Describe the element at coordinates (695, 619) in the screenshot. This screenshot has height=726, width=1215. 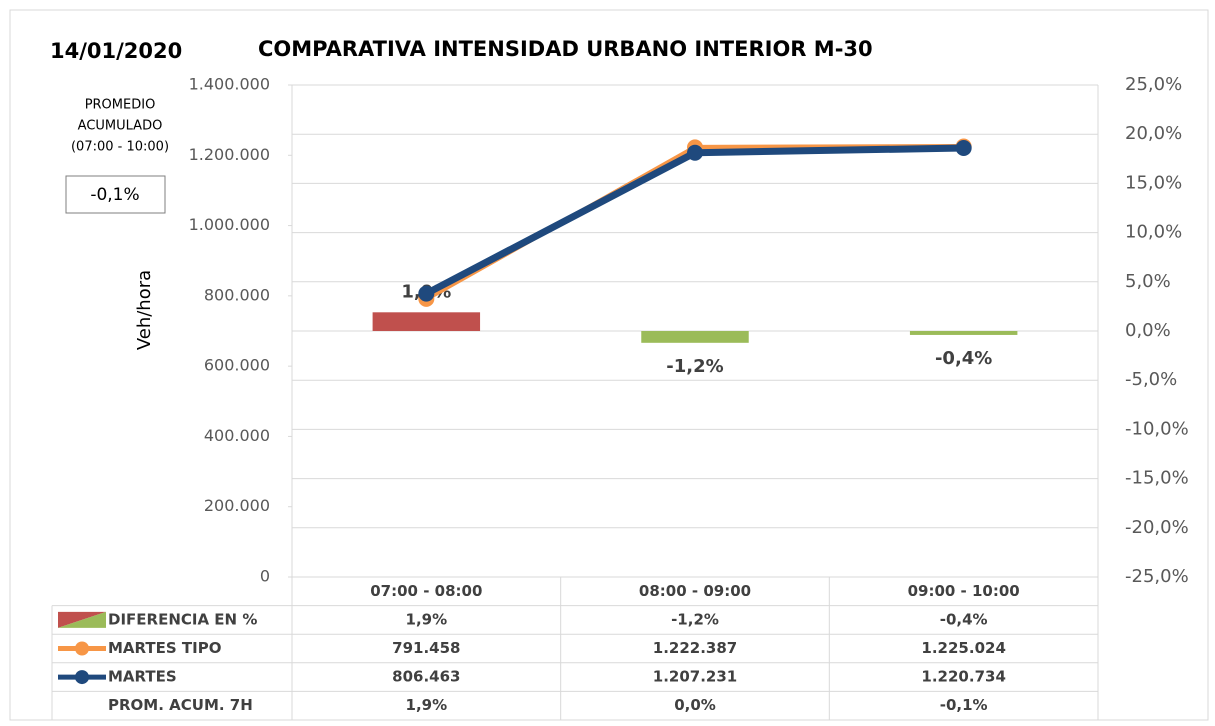
I see `table-cell: -1,2%` at that location.